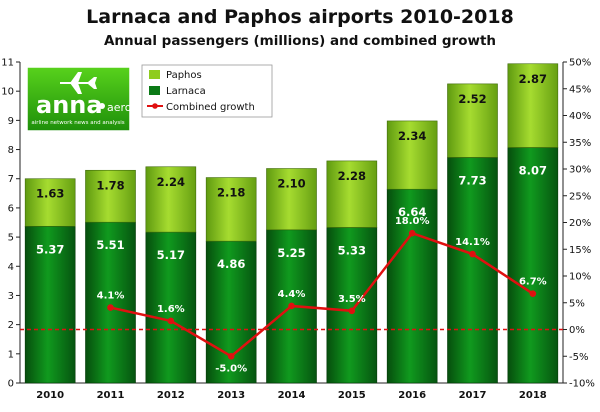 The height and width of the screenshot is (412, 600). I want to click on y-left-tick-label: 0, so click(11, 384).